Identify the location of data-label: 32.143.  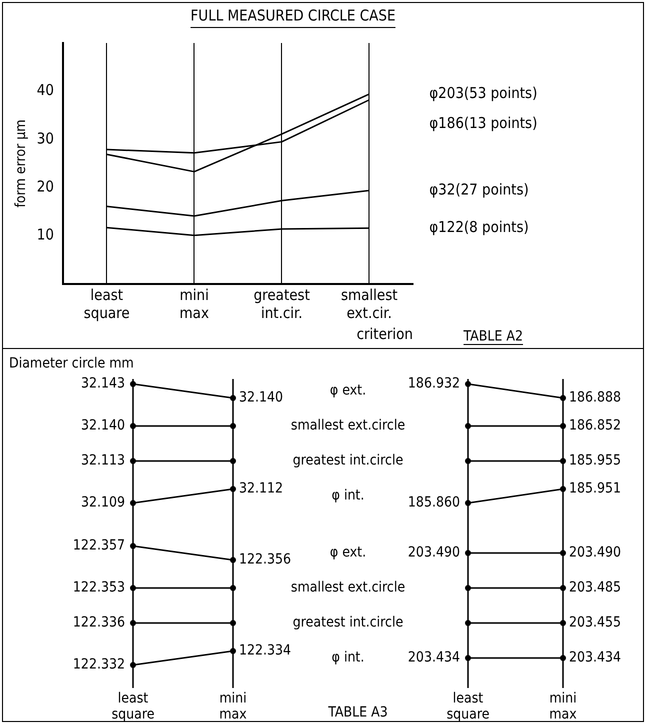
(102, 384).